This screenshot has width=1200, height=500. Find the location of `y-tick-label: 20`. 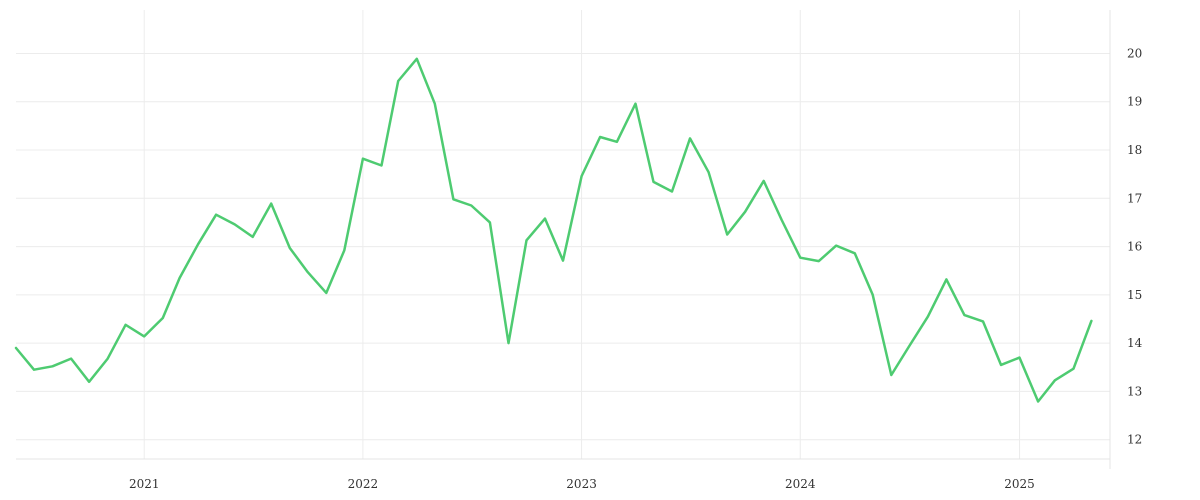

y-tick-label: 20 is located at coordinates (1134, 53).